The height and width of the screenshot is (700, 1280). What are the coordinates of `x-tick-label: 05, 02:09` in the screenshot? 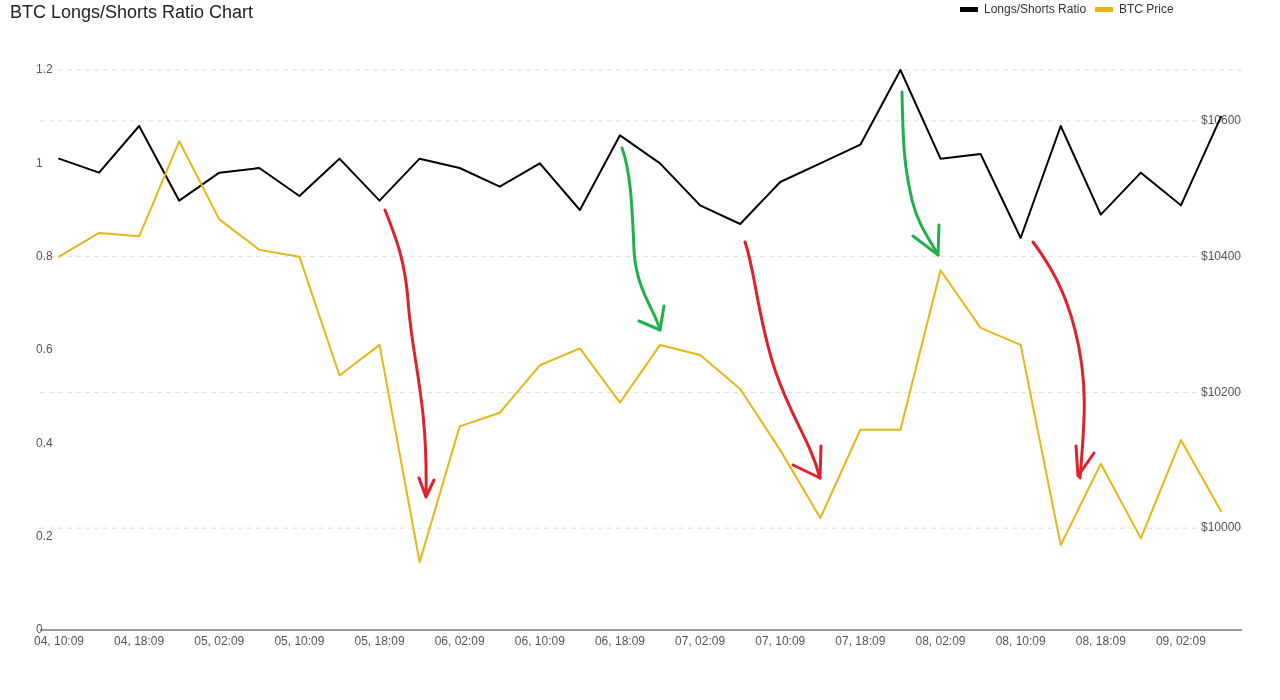 It's located at (219, 641).